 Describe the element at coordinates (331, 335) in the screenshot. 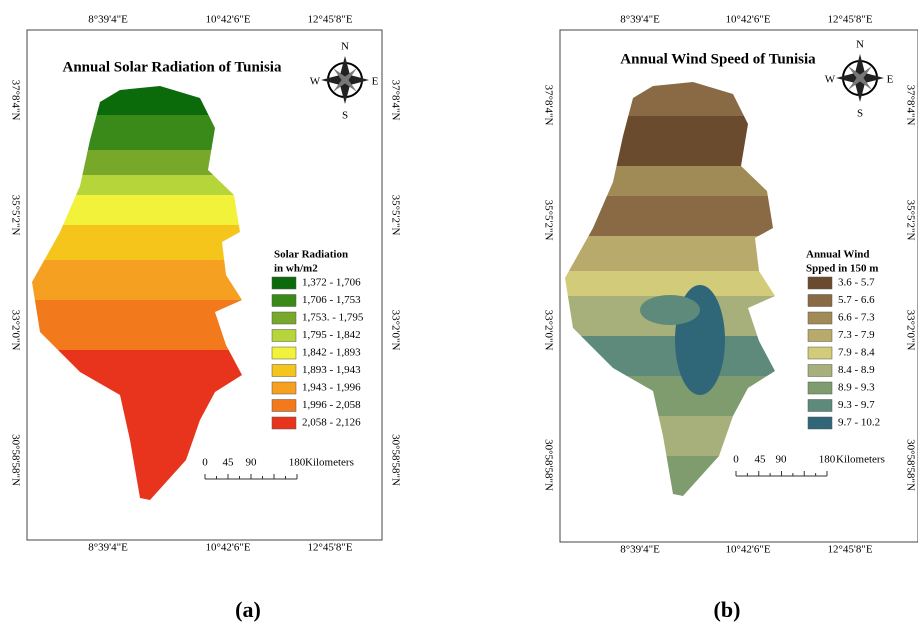

I see `legend-label: 1,795 - 1,842` at that location.